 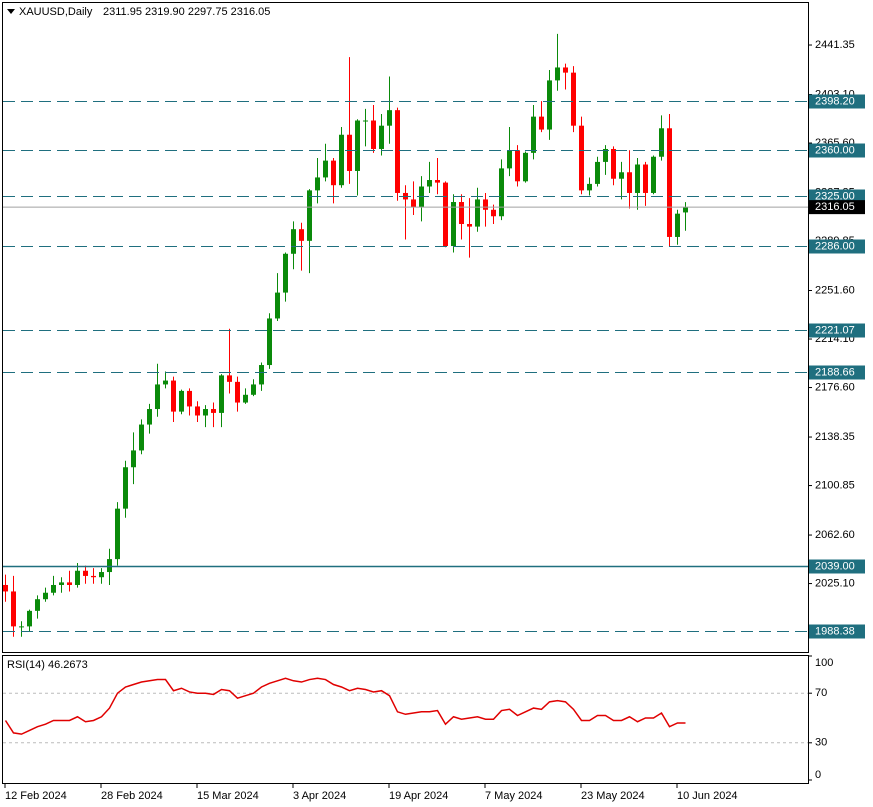 I want to click on y-tick-label: 2138.35, so click(x=835, y=437).